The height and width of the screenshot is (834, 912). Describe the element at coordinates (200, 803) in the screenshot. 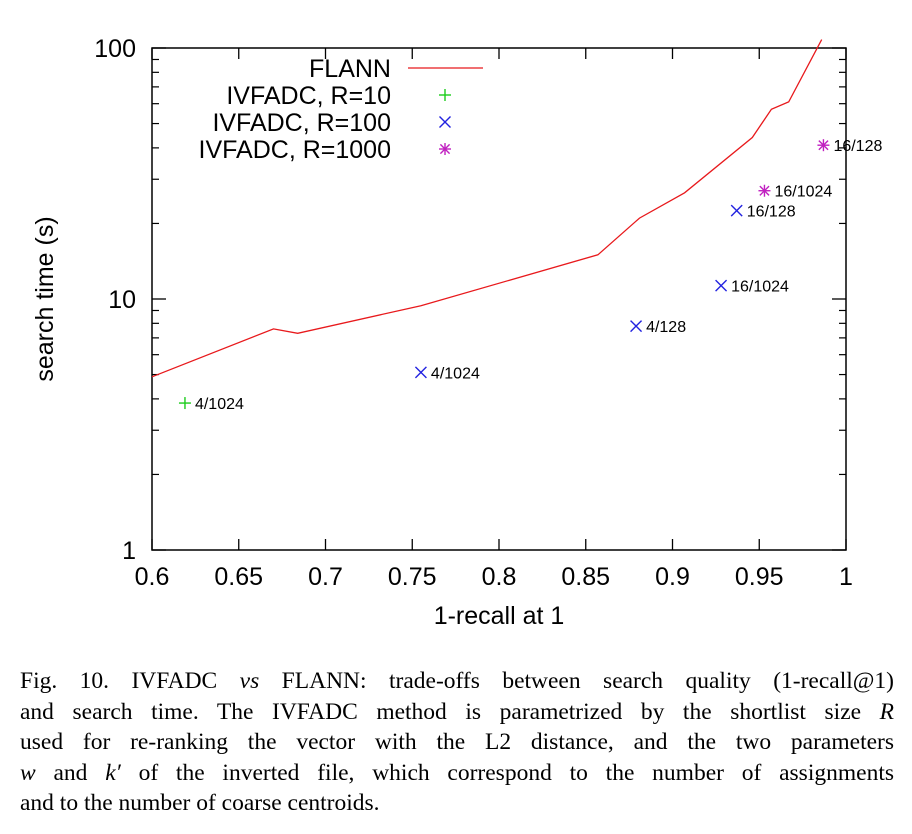

I see `caption-line-5: and to the number of coarse centroids.` at that location.